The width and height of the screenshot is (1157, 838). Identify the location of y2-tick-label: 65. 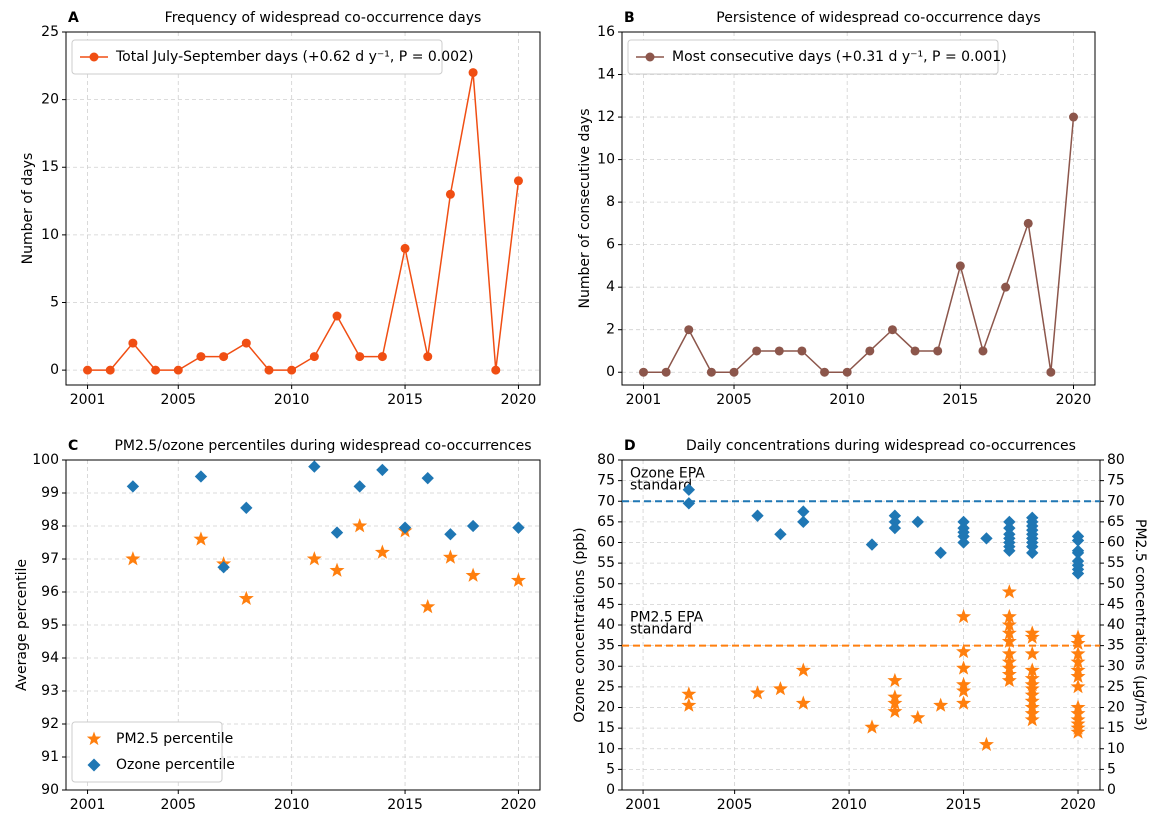
(1116, 522).